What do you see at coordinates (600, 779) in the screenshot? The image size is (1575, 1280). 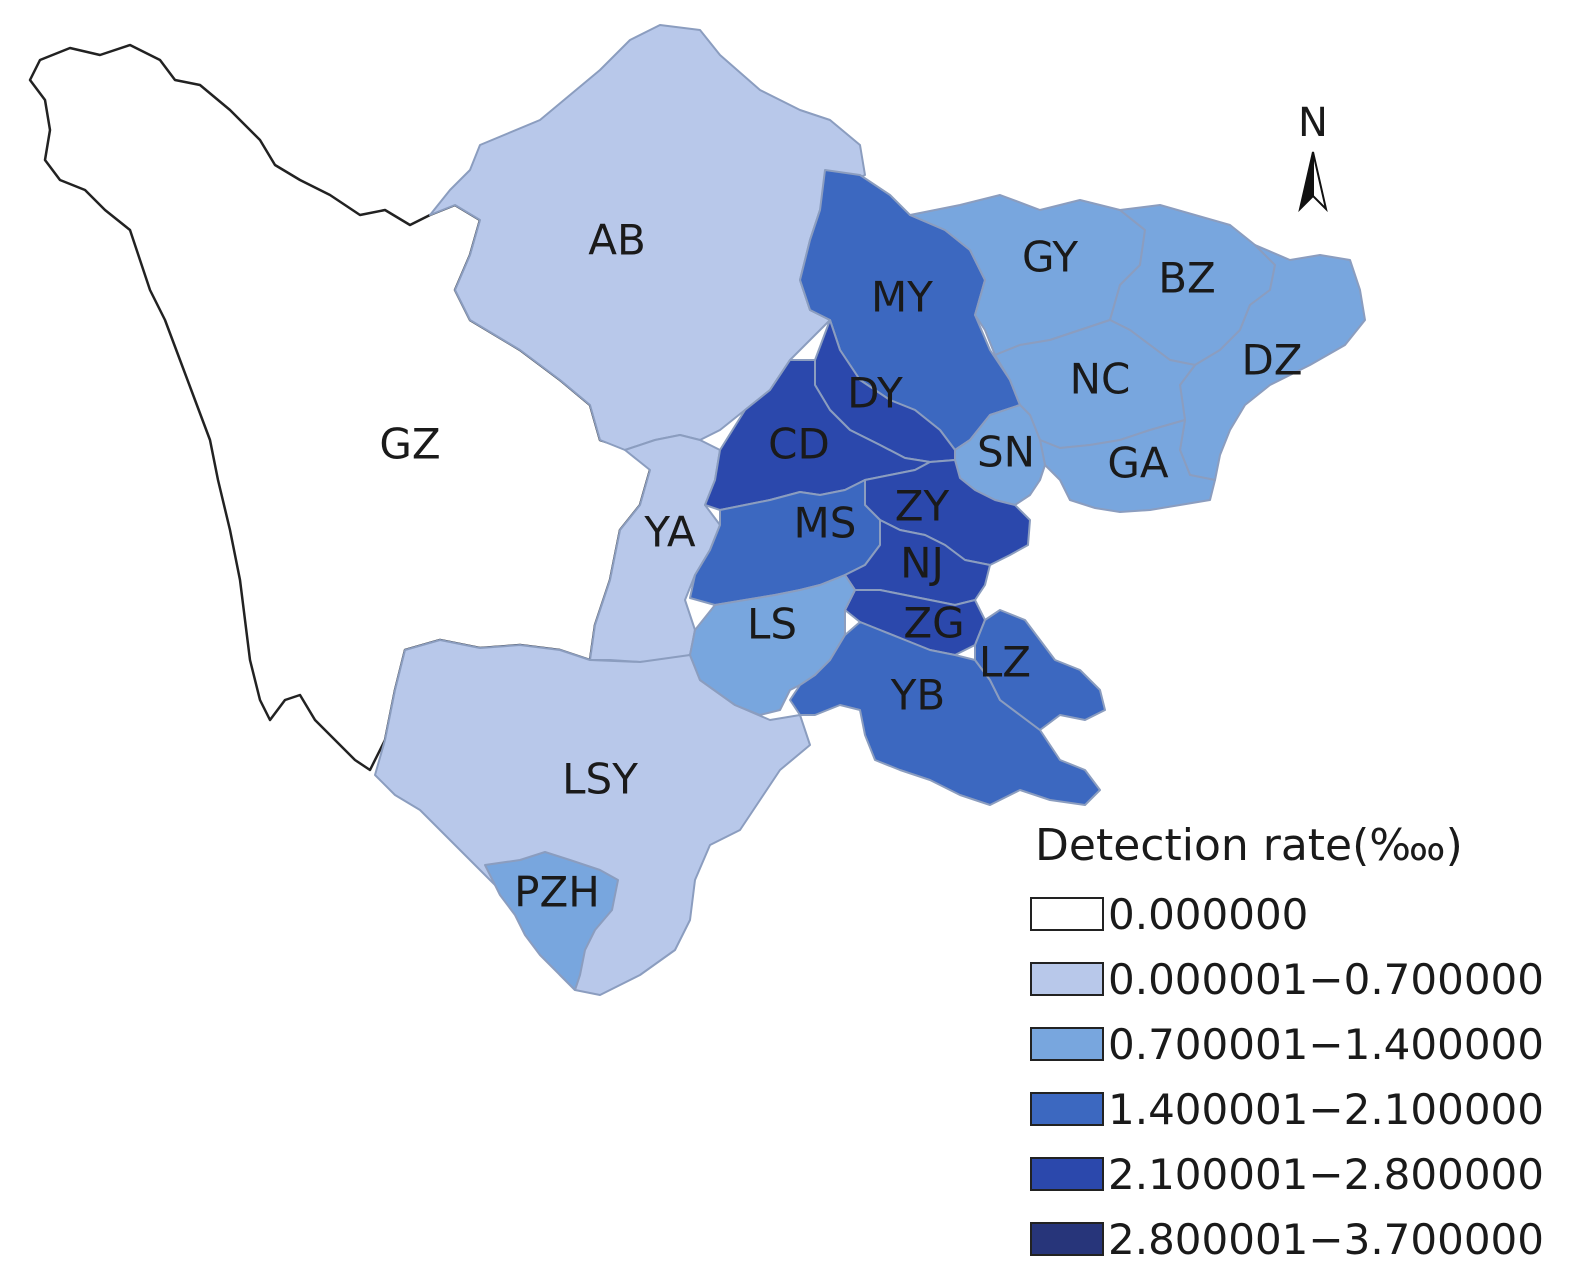 I see `region-label: LSY` at bounding box center [600, 779].